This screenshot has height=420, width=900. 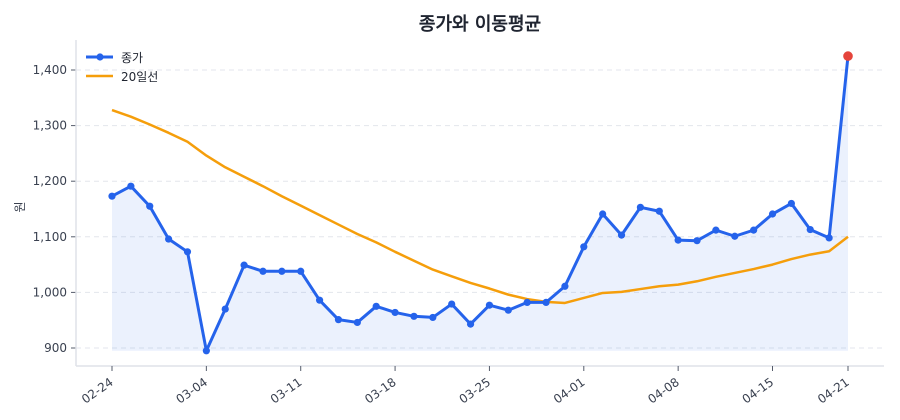 What do you see at coordinates (50, 237) in the screenshot?
I see `y-tick-label: 1,100` at bounding box center [50, 237].